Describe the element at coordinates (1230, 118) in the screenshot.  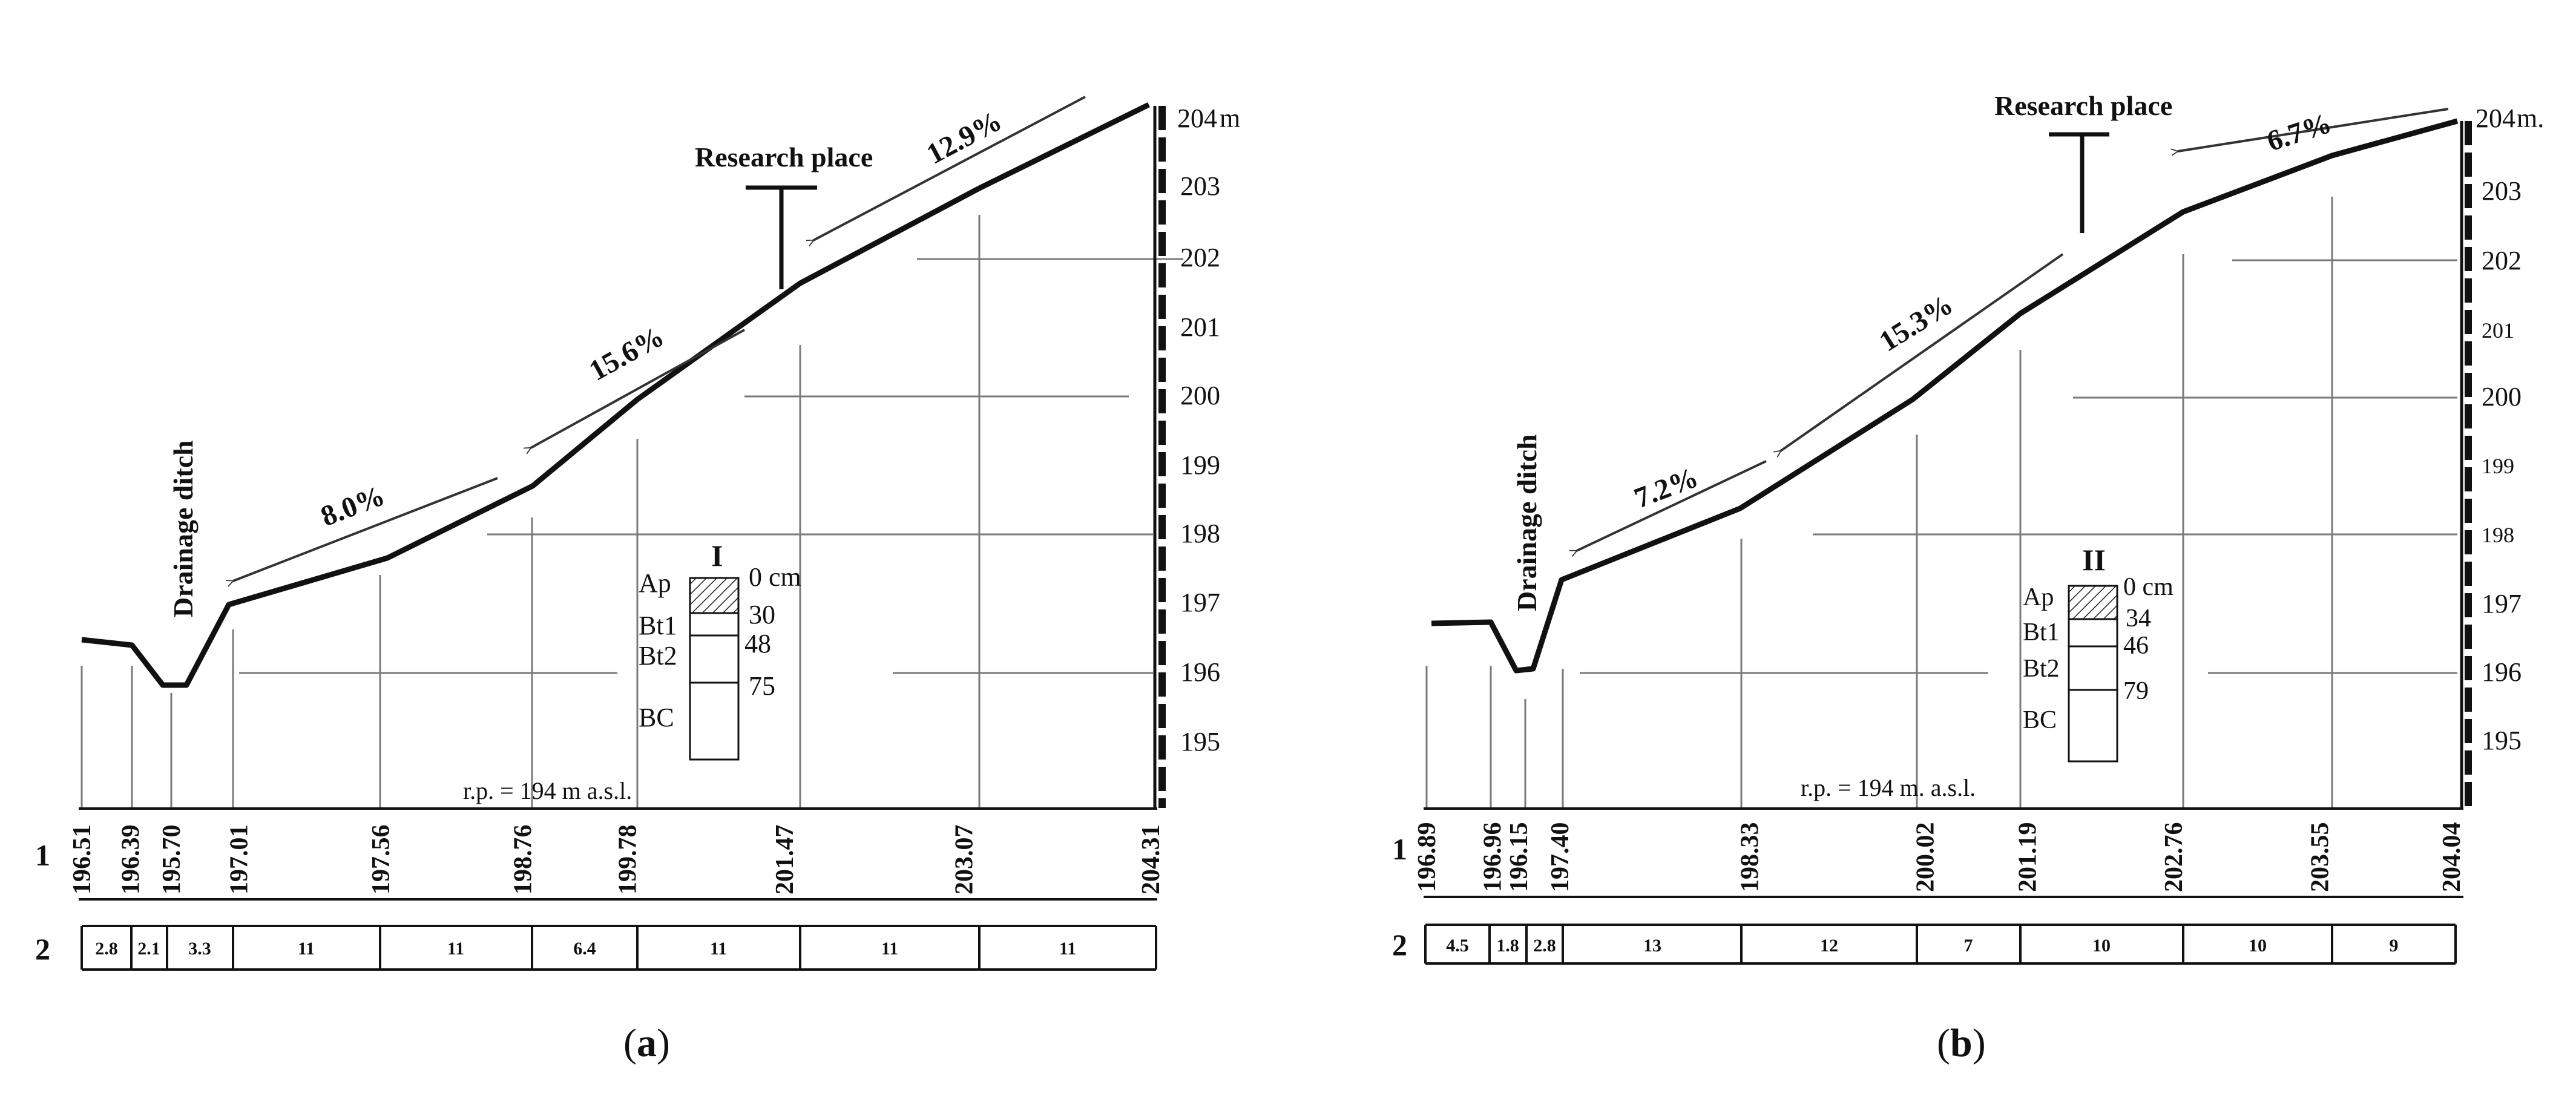
I see `elevation-unit: m` at that location.